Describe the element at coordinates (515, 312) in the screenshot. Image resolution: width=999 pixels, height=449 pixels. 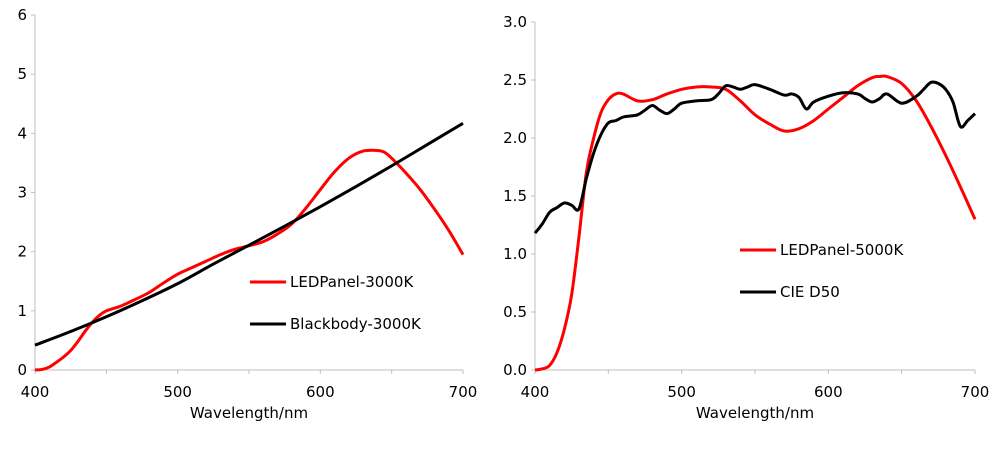
I see `y-tick-label: 0.5` at that location.